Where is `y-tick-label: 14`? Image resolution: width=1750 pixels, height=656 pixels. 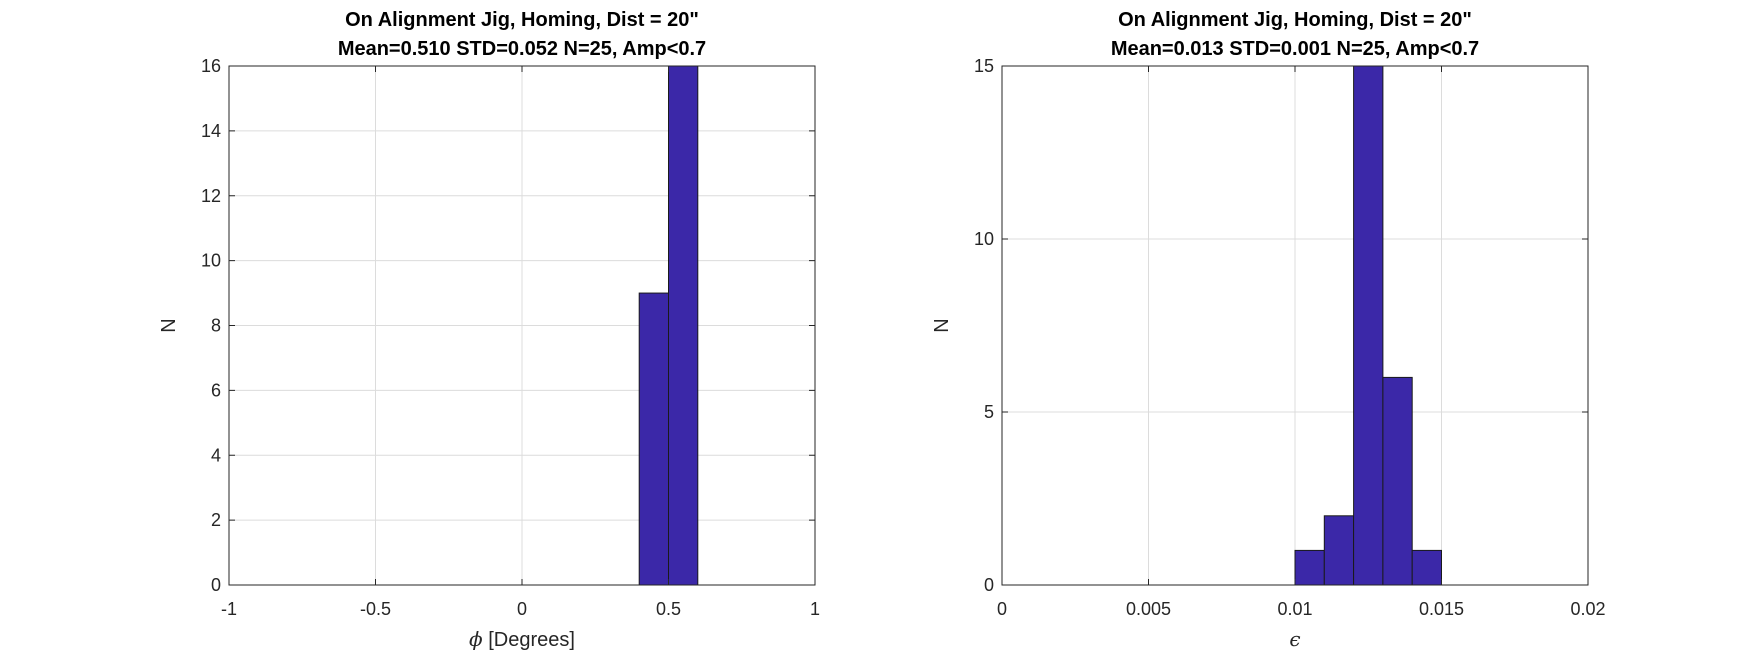 y-tick-label: 14 is located at coordinates (211, 131).